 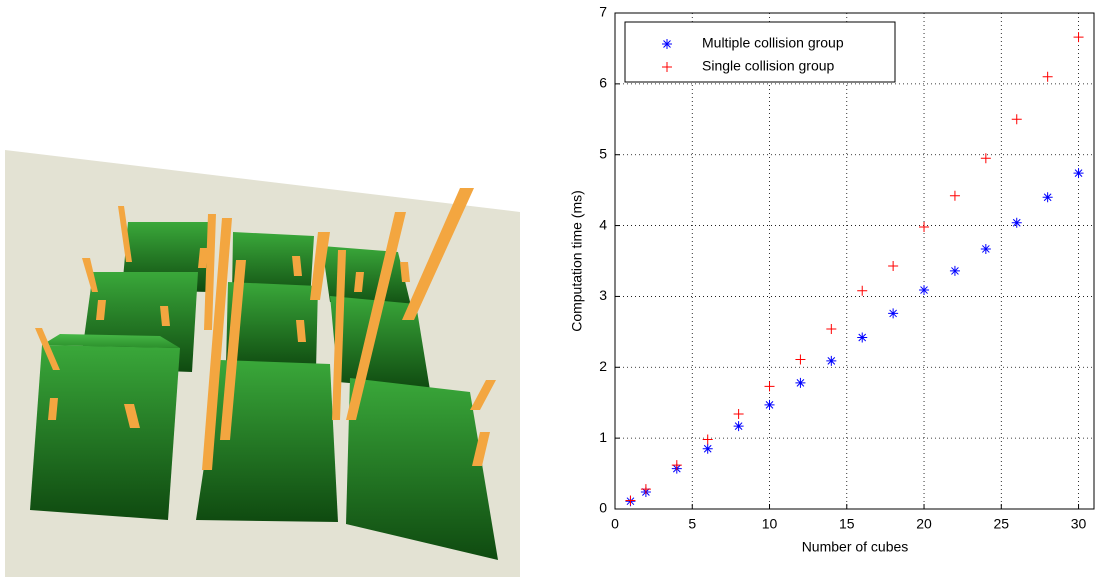 I want to click on y-tick-label: 3, so click(x=603, y=295).